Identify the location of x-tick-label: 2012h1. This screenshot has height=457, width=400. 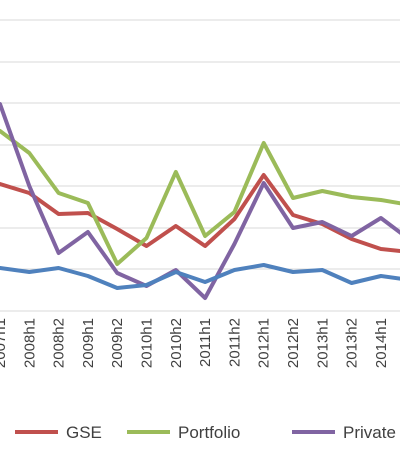
(264, 343).